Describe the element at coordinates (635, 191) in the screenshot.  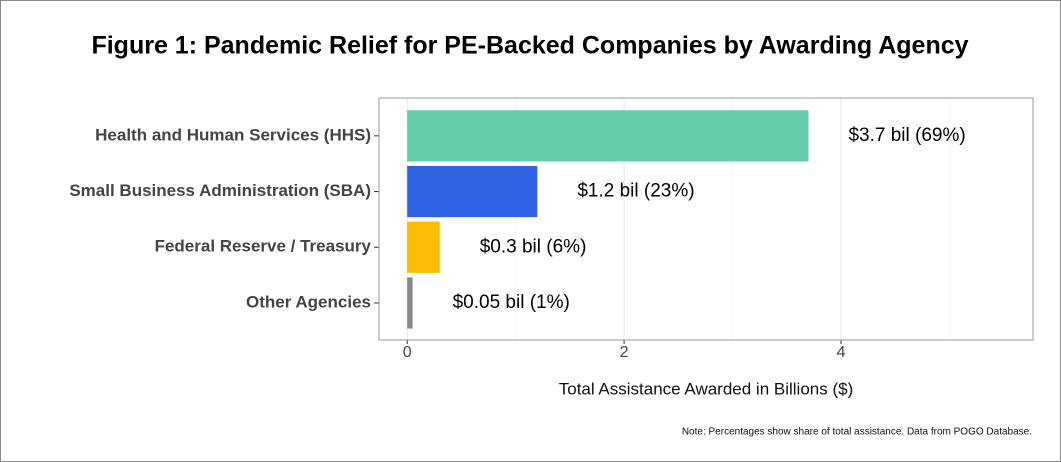
I see `value-label: $1.2 bil (23%)` at that location.